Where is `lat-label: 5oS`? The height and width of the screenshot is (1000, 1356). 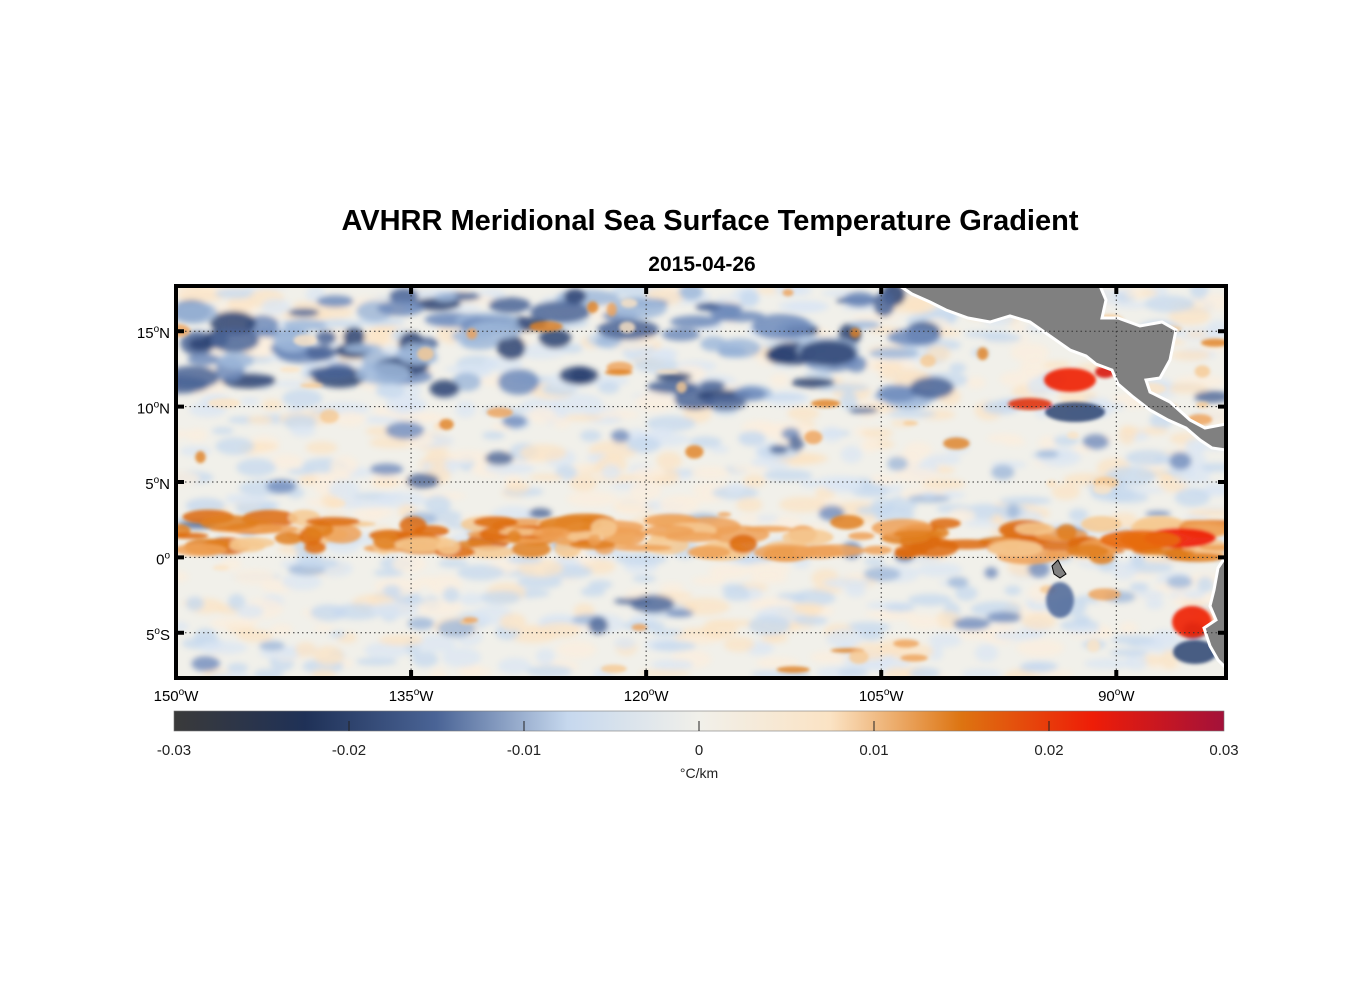 lat-label: 5oS is located at coordinates (158, 635).